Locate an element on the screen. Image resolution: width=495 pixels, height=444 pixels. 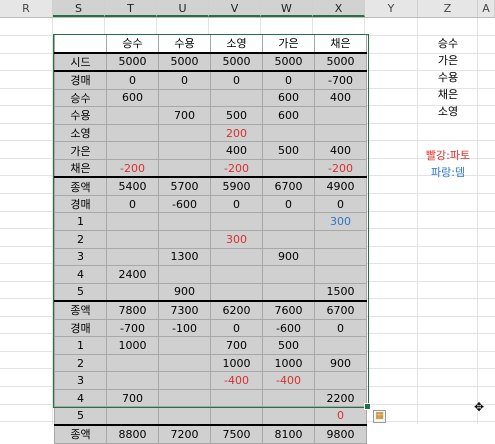
value-cell: 700 is located at coordinates (236, 345).